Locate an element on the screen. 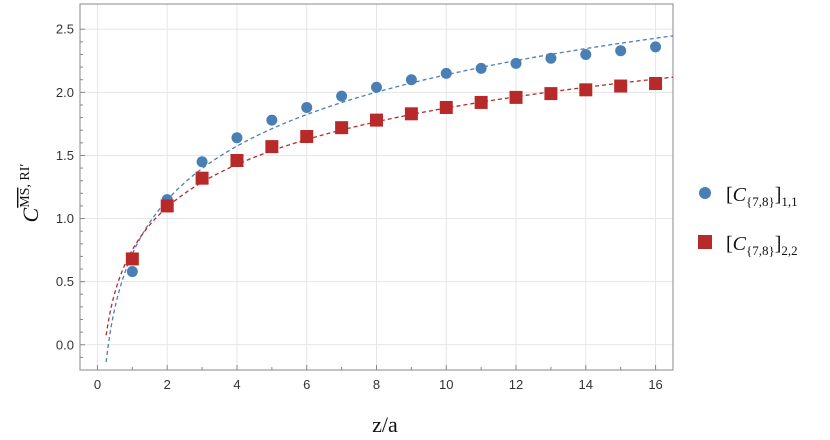 This screenshot has width=830, height=440. svg-text: [C{7,8}]2,2 is located at coordinates (762, 245).